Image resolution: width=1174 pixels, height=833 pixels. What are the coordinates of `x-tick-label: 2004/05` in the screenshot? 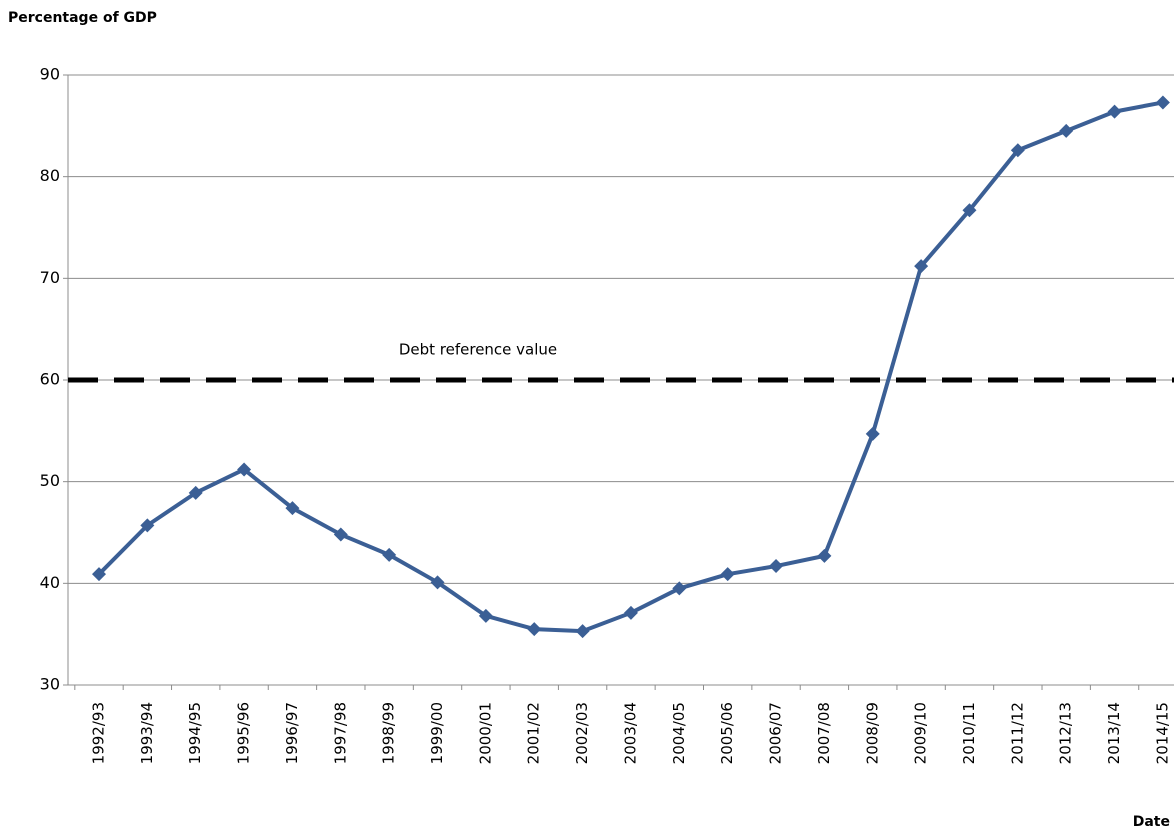 It's located at (679, 733).